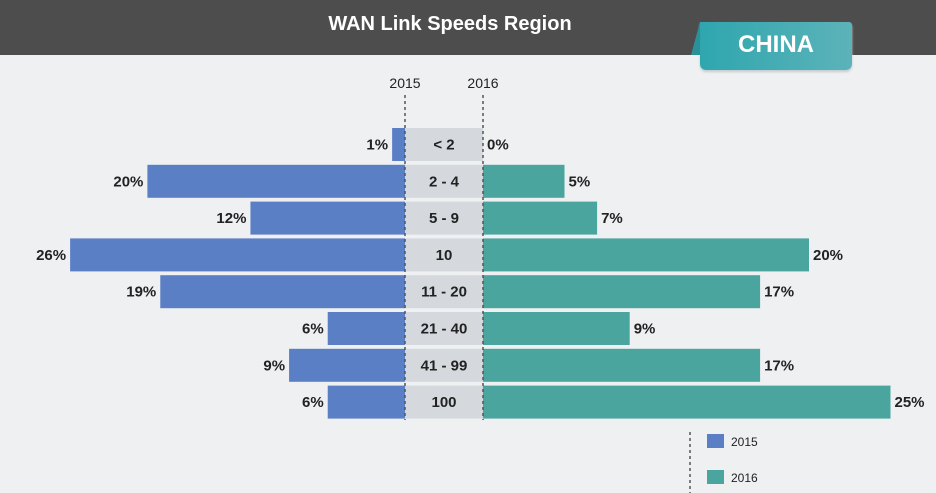 The width and height of the screenshot is (936, 493). I want to click on chart-title: WAN Link Speeds Region, so click(450, 24).